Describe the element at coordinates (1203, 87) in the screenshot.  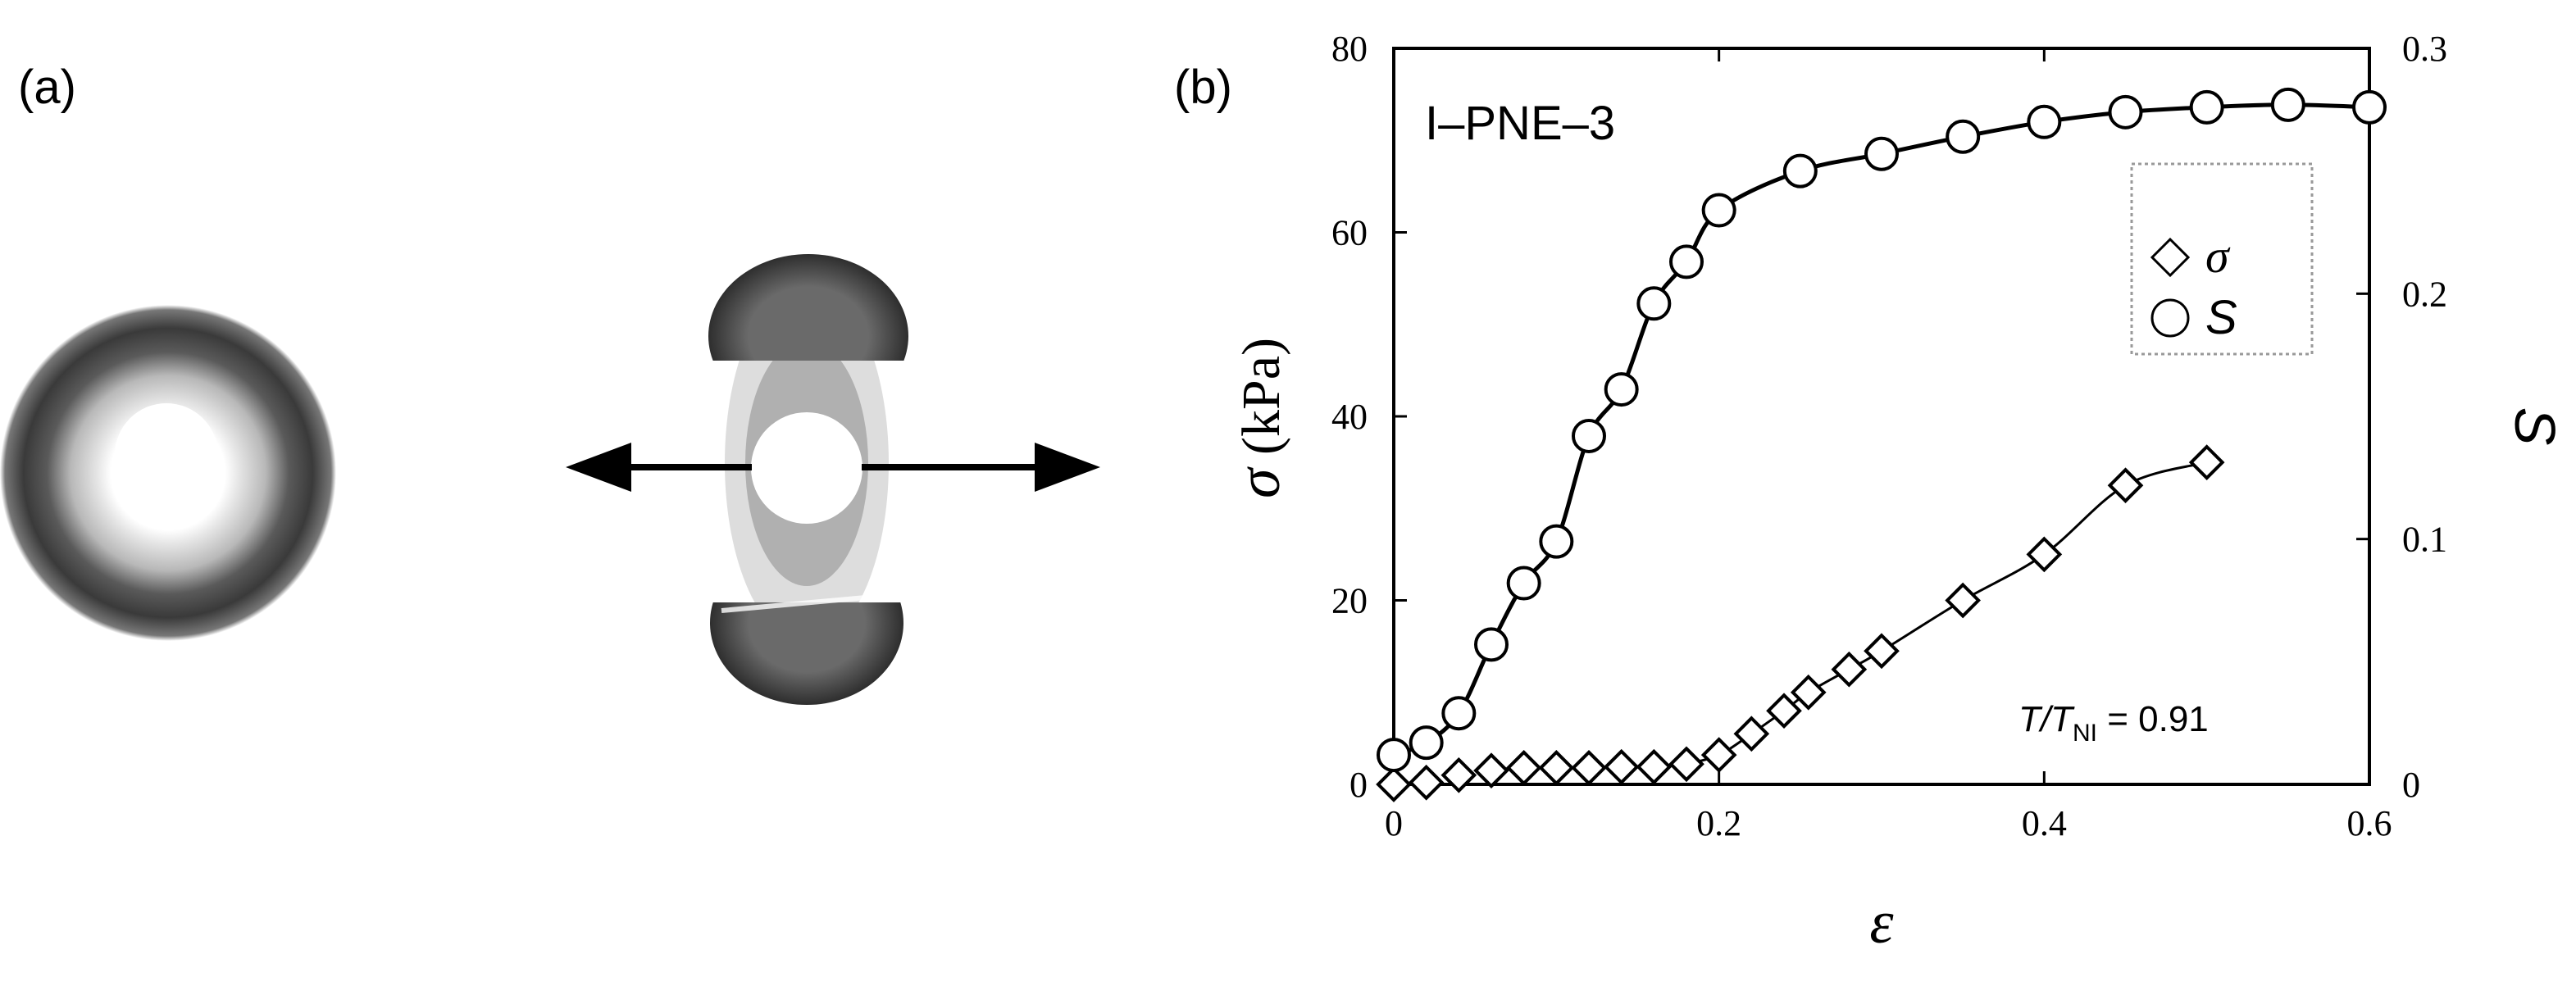
I see `panel-b-label: (b)` at that location.